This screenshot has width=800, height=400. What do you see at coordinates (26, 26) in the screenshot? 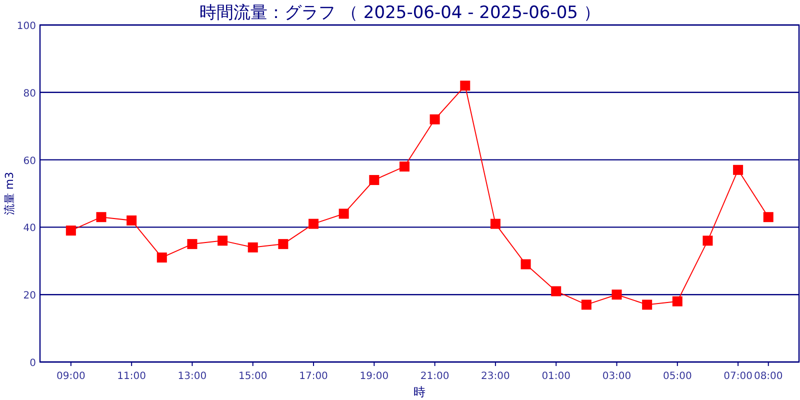
I see `y-tick-label: 100` at bounding box center [26, 26].